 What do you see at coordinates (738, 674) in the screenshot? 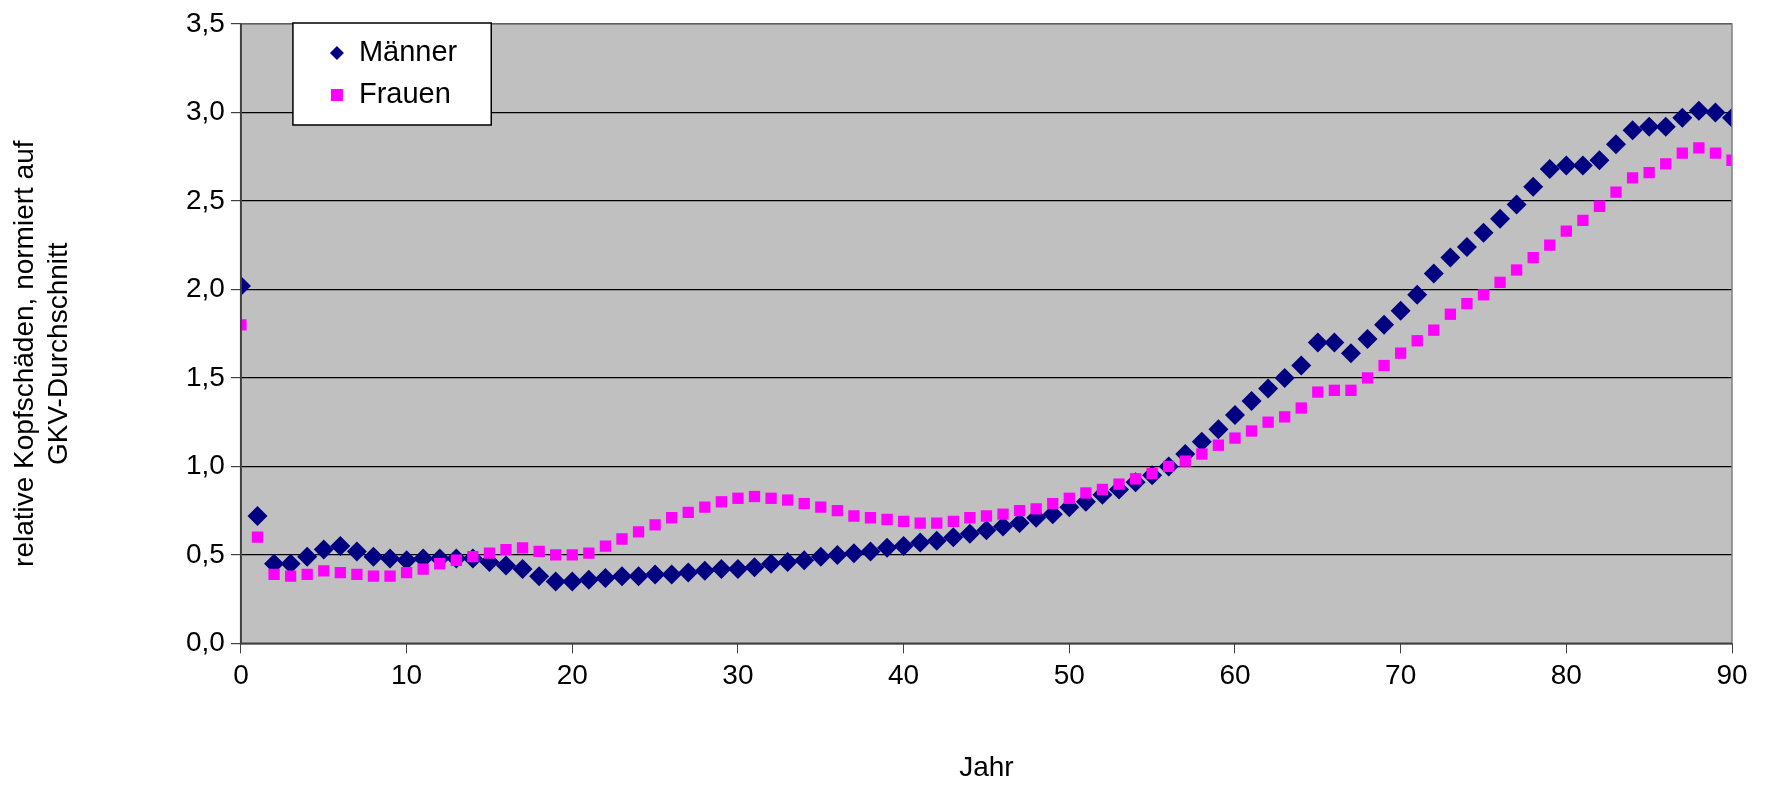
I see `x-tick-label: 30` at bounding box center [738, 674].